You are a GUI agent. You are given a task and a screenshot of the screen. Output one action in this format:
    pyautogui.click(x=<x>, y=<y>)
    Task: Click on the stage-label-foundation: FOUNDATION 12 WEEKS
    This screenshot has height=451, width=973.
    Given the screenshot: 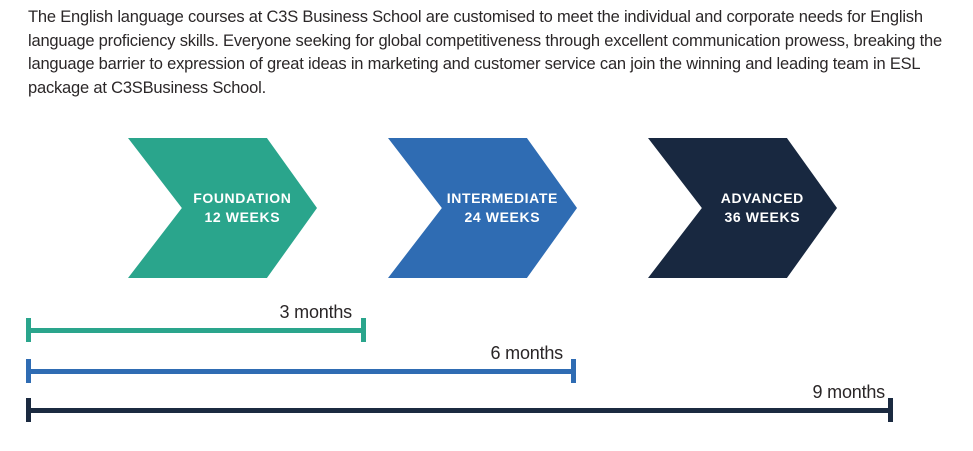 What is the action you would take?
    pyautogui.click(x=242, y=208)
    